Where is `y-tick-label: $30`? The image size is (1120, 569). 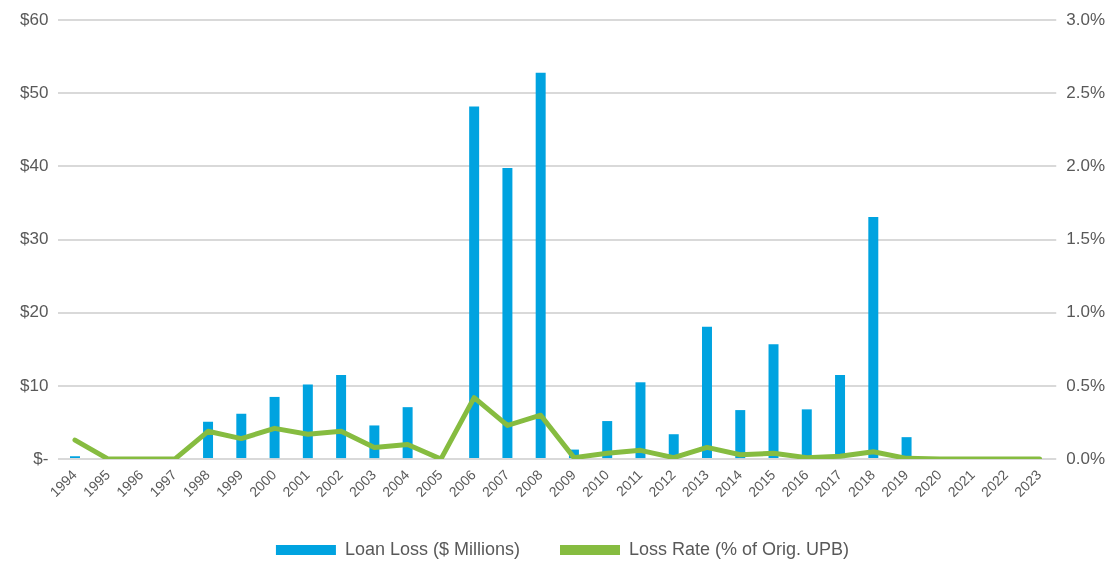 y-tick-label: $30 is located at coordinates (34, 239).